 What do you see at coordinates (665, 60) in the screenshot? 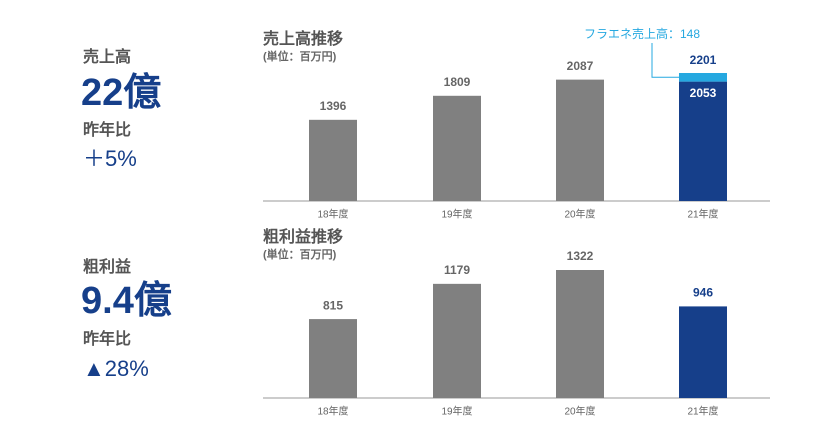
I see `annotation-connector` at bounding box center [665, 60].